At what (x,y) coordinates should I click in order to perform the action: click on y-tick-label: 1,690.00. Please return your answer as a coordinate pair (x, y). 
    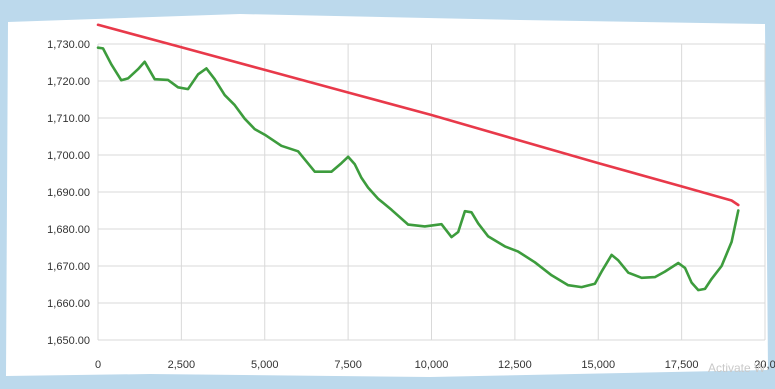
    Looking at the image, I should click on (68, 193).